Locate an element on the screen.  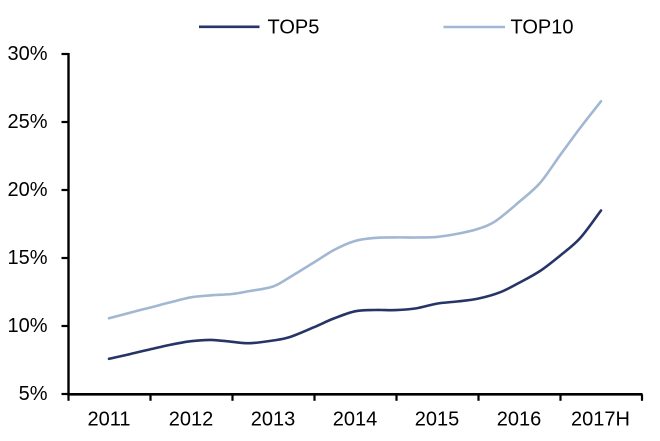
svg-text: 2017H is located at coordinates (600, 420).